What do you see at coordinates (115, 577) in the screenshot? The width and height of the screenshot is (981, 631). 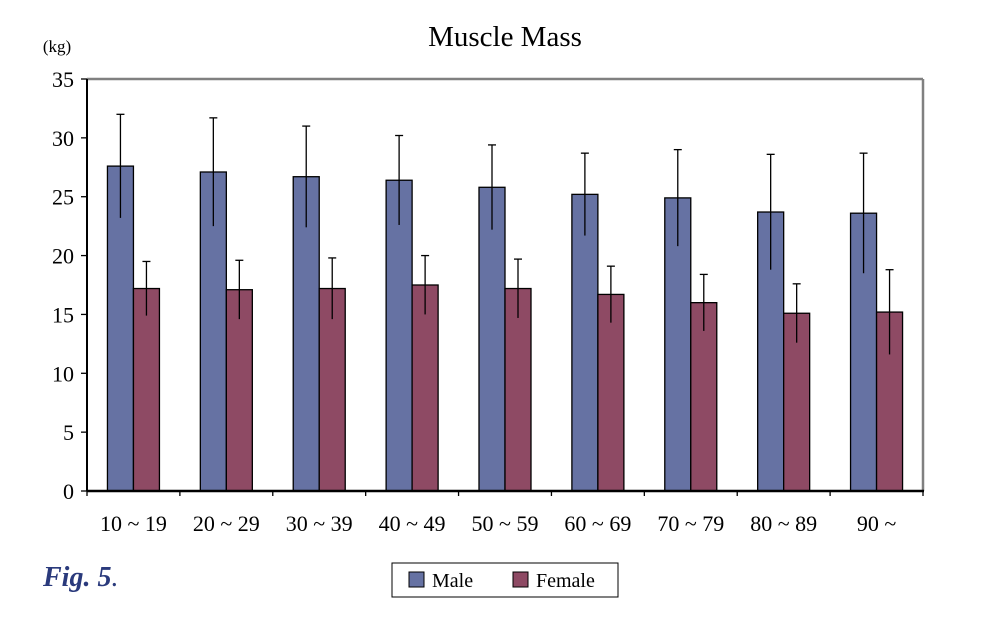 I see `figure-label-suffix: .` at bounding box center [115, 577].